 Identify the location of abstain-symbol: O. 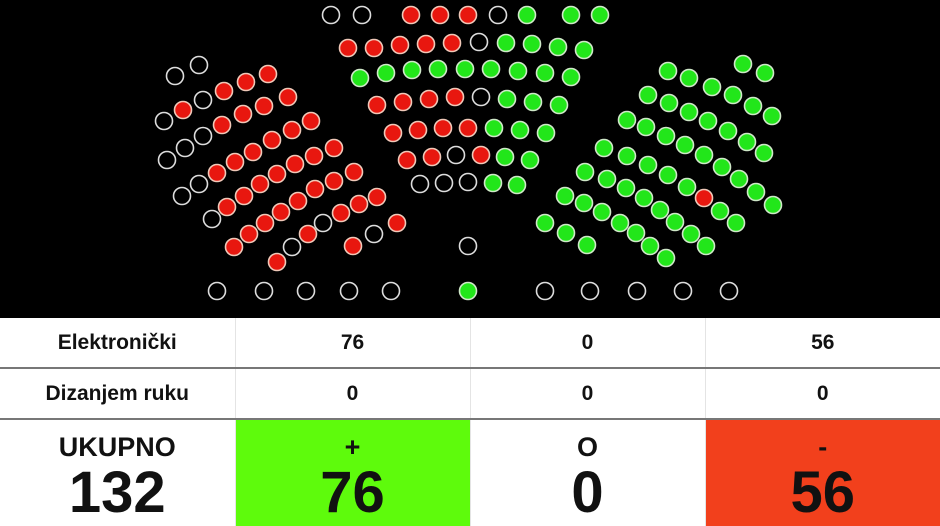
(587, 447).